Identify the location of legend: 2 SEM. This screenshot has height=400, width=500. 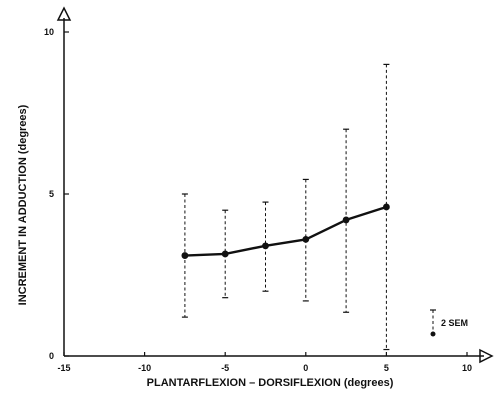
(449, 323).